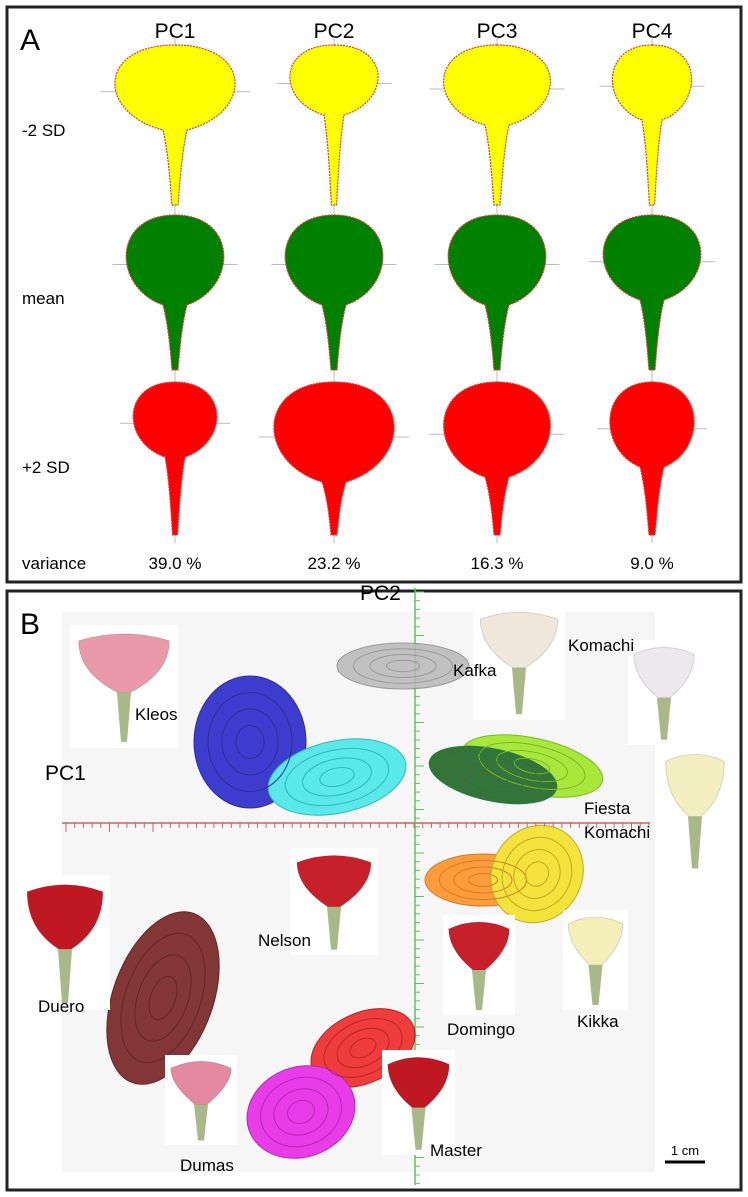 This screenshot has height=1197, width=748. What do you see at coordinates (456, 1150) in the screenshot?
I see `cultivar-label: Master` at bounding box center [456, 1150].